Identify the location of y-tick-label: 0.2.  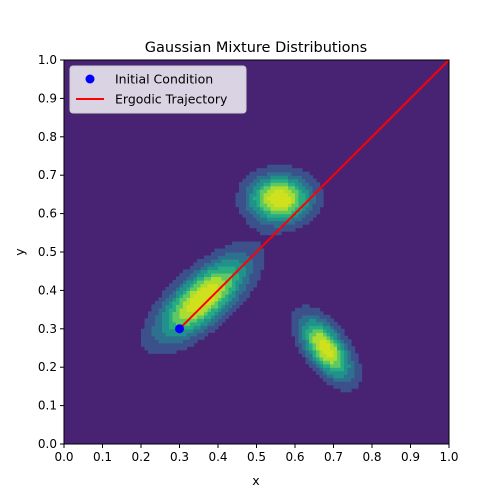
(47, 367).